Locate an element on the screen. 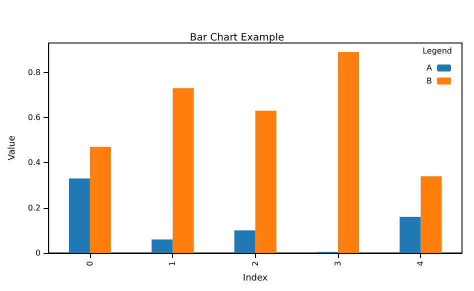 The height and width of the screenshot is (291, 474). y-tick-label: 0.8 is located at coordinates (34, 72).